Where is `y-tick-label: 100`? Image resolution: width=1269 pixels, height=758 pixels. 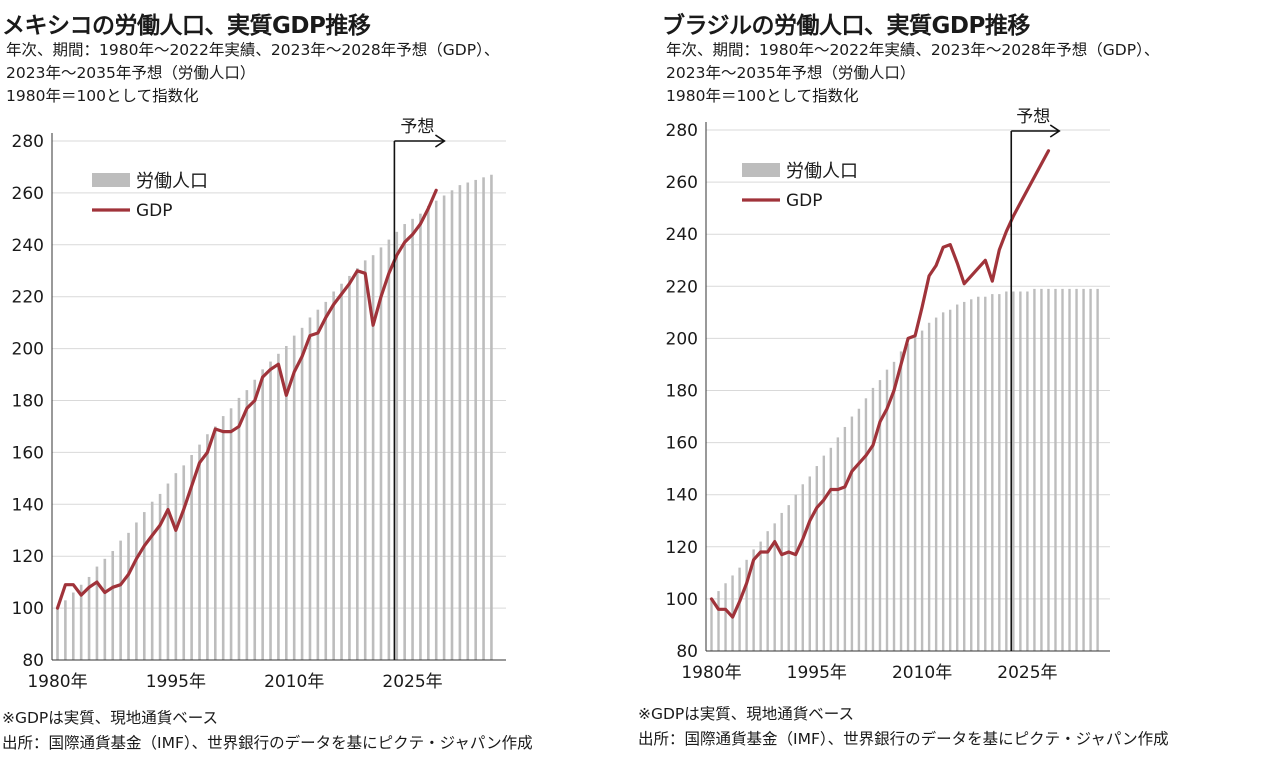
y-tick-label: 100 is located at coordinates (682, 600).